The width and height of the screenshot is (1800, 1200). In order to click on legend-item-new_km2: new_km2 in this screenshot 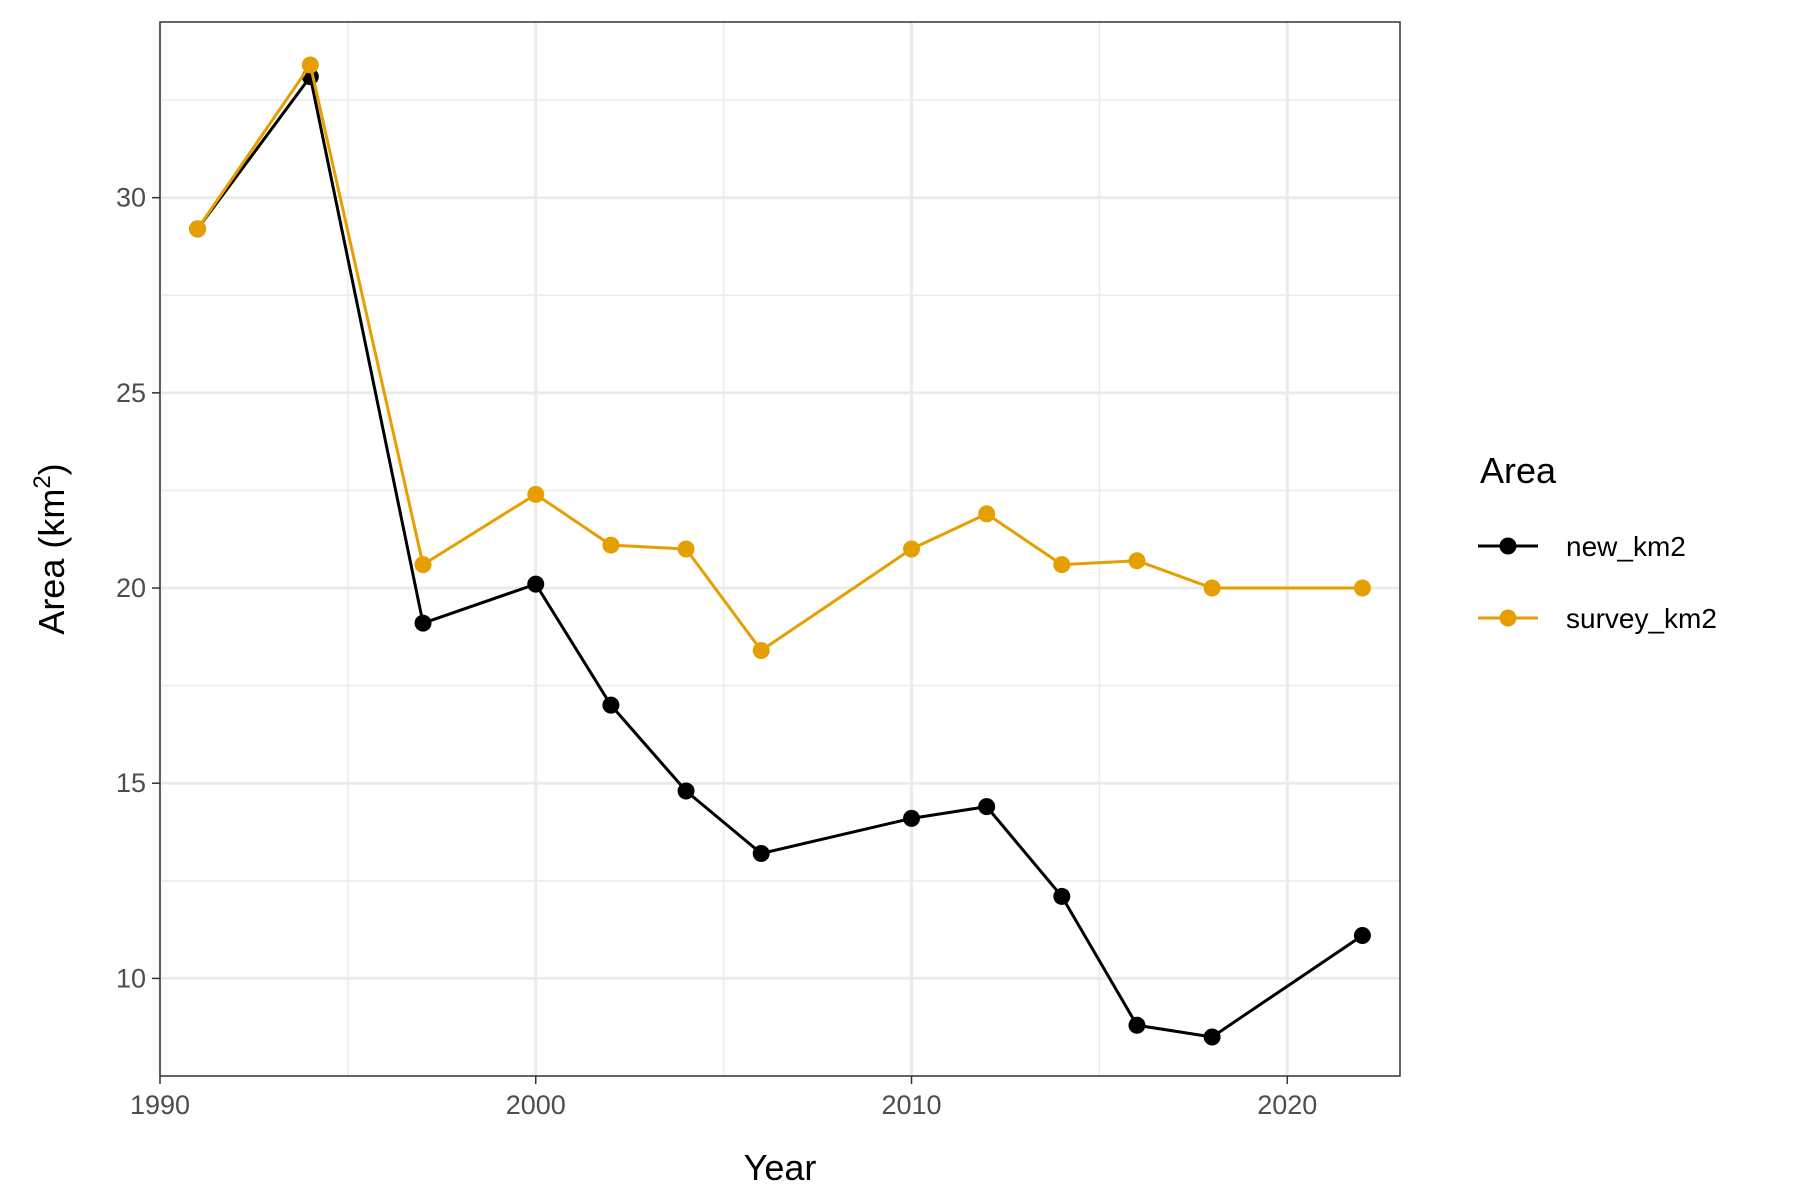, I will do `click(1582, 546)`.